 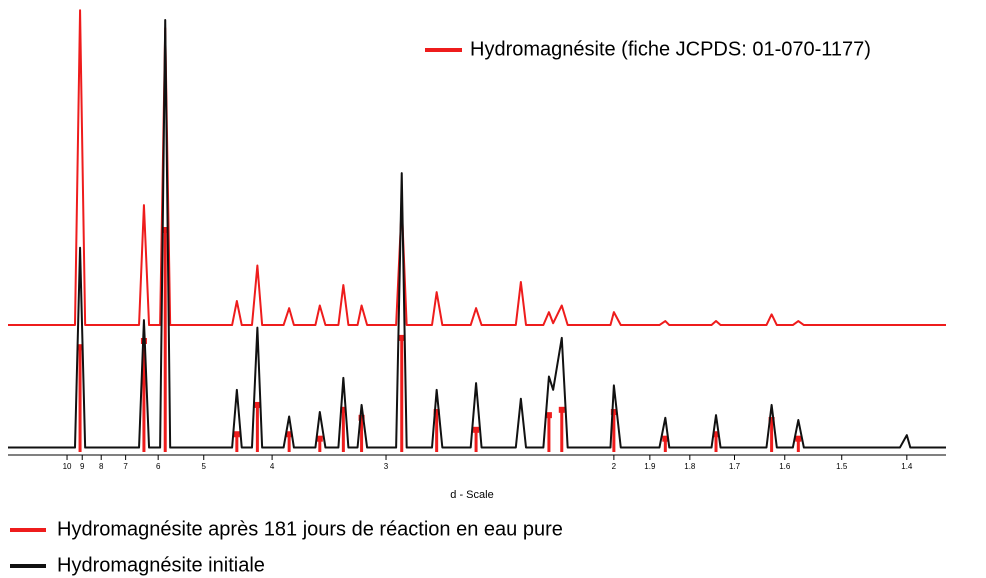 What do you see at coordinates (82, 466) in the screenshot?
I see `x-tick-label: 9` at bounding box center [82, 466].